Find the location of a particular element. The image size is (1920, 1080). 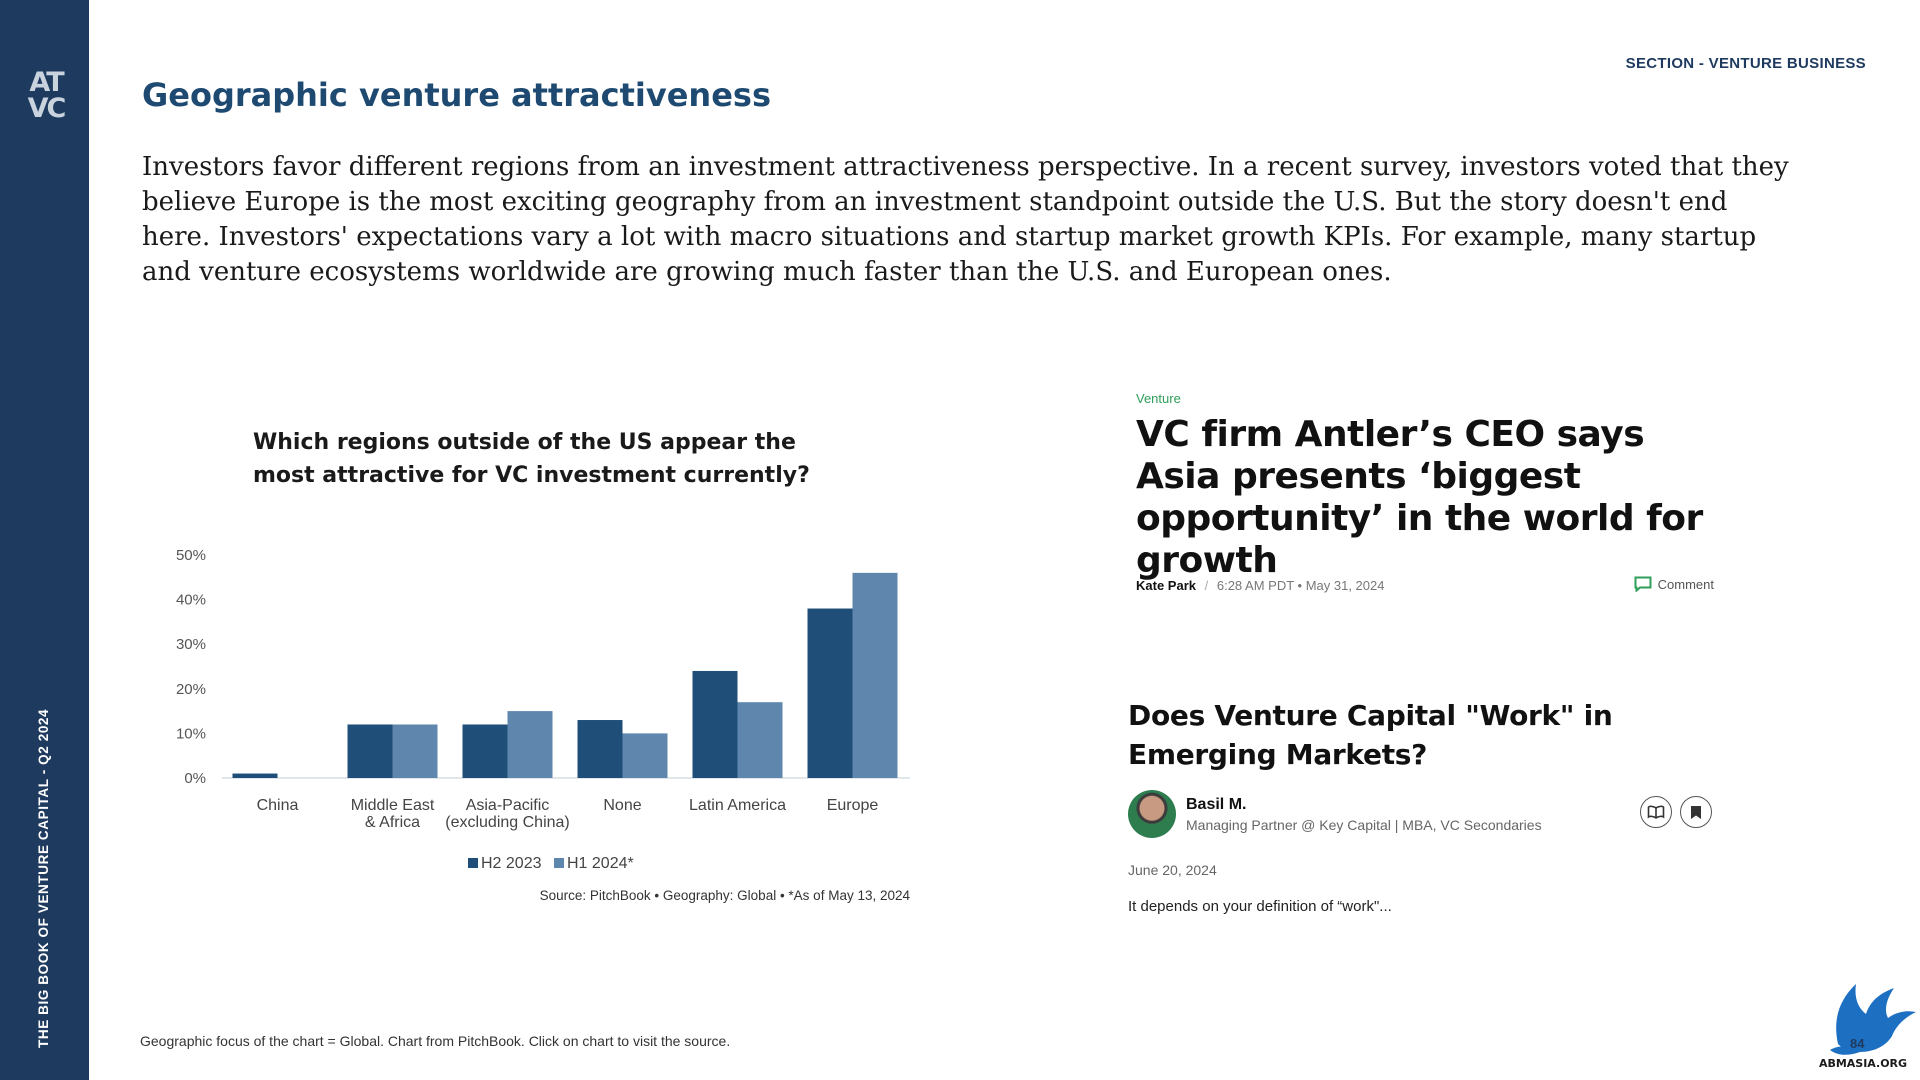

comment-button: Comment is located at coordinates (1674, 584).